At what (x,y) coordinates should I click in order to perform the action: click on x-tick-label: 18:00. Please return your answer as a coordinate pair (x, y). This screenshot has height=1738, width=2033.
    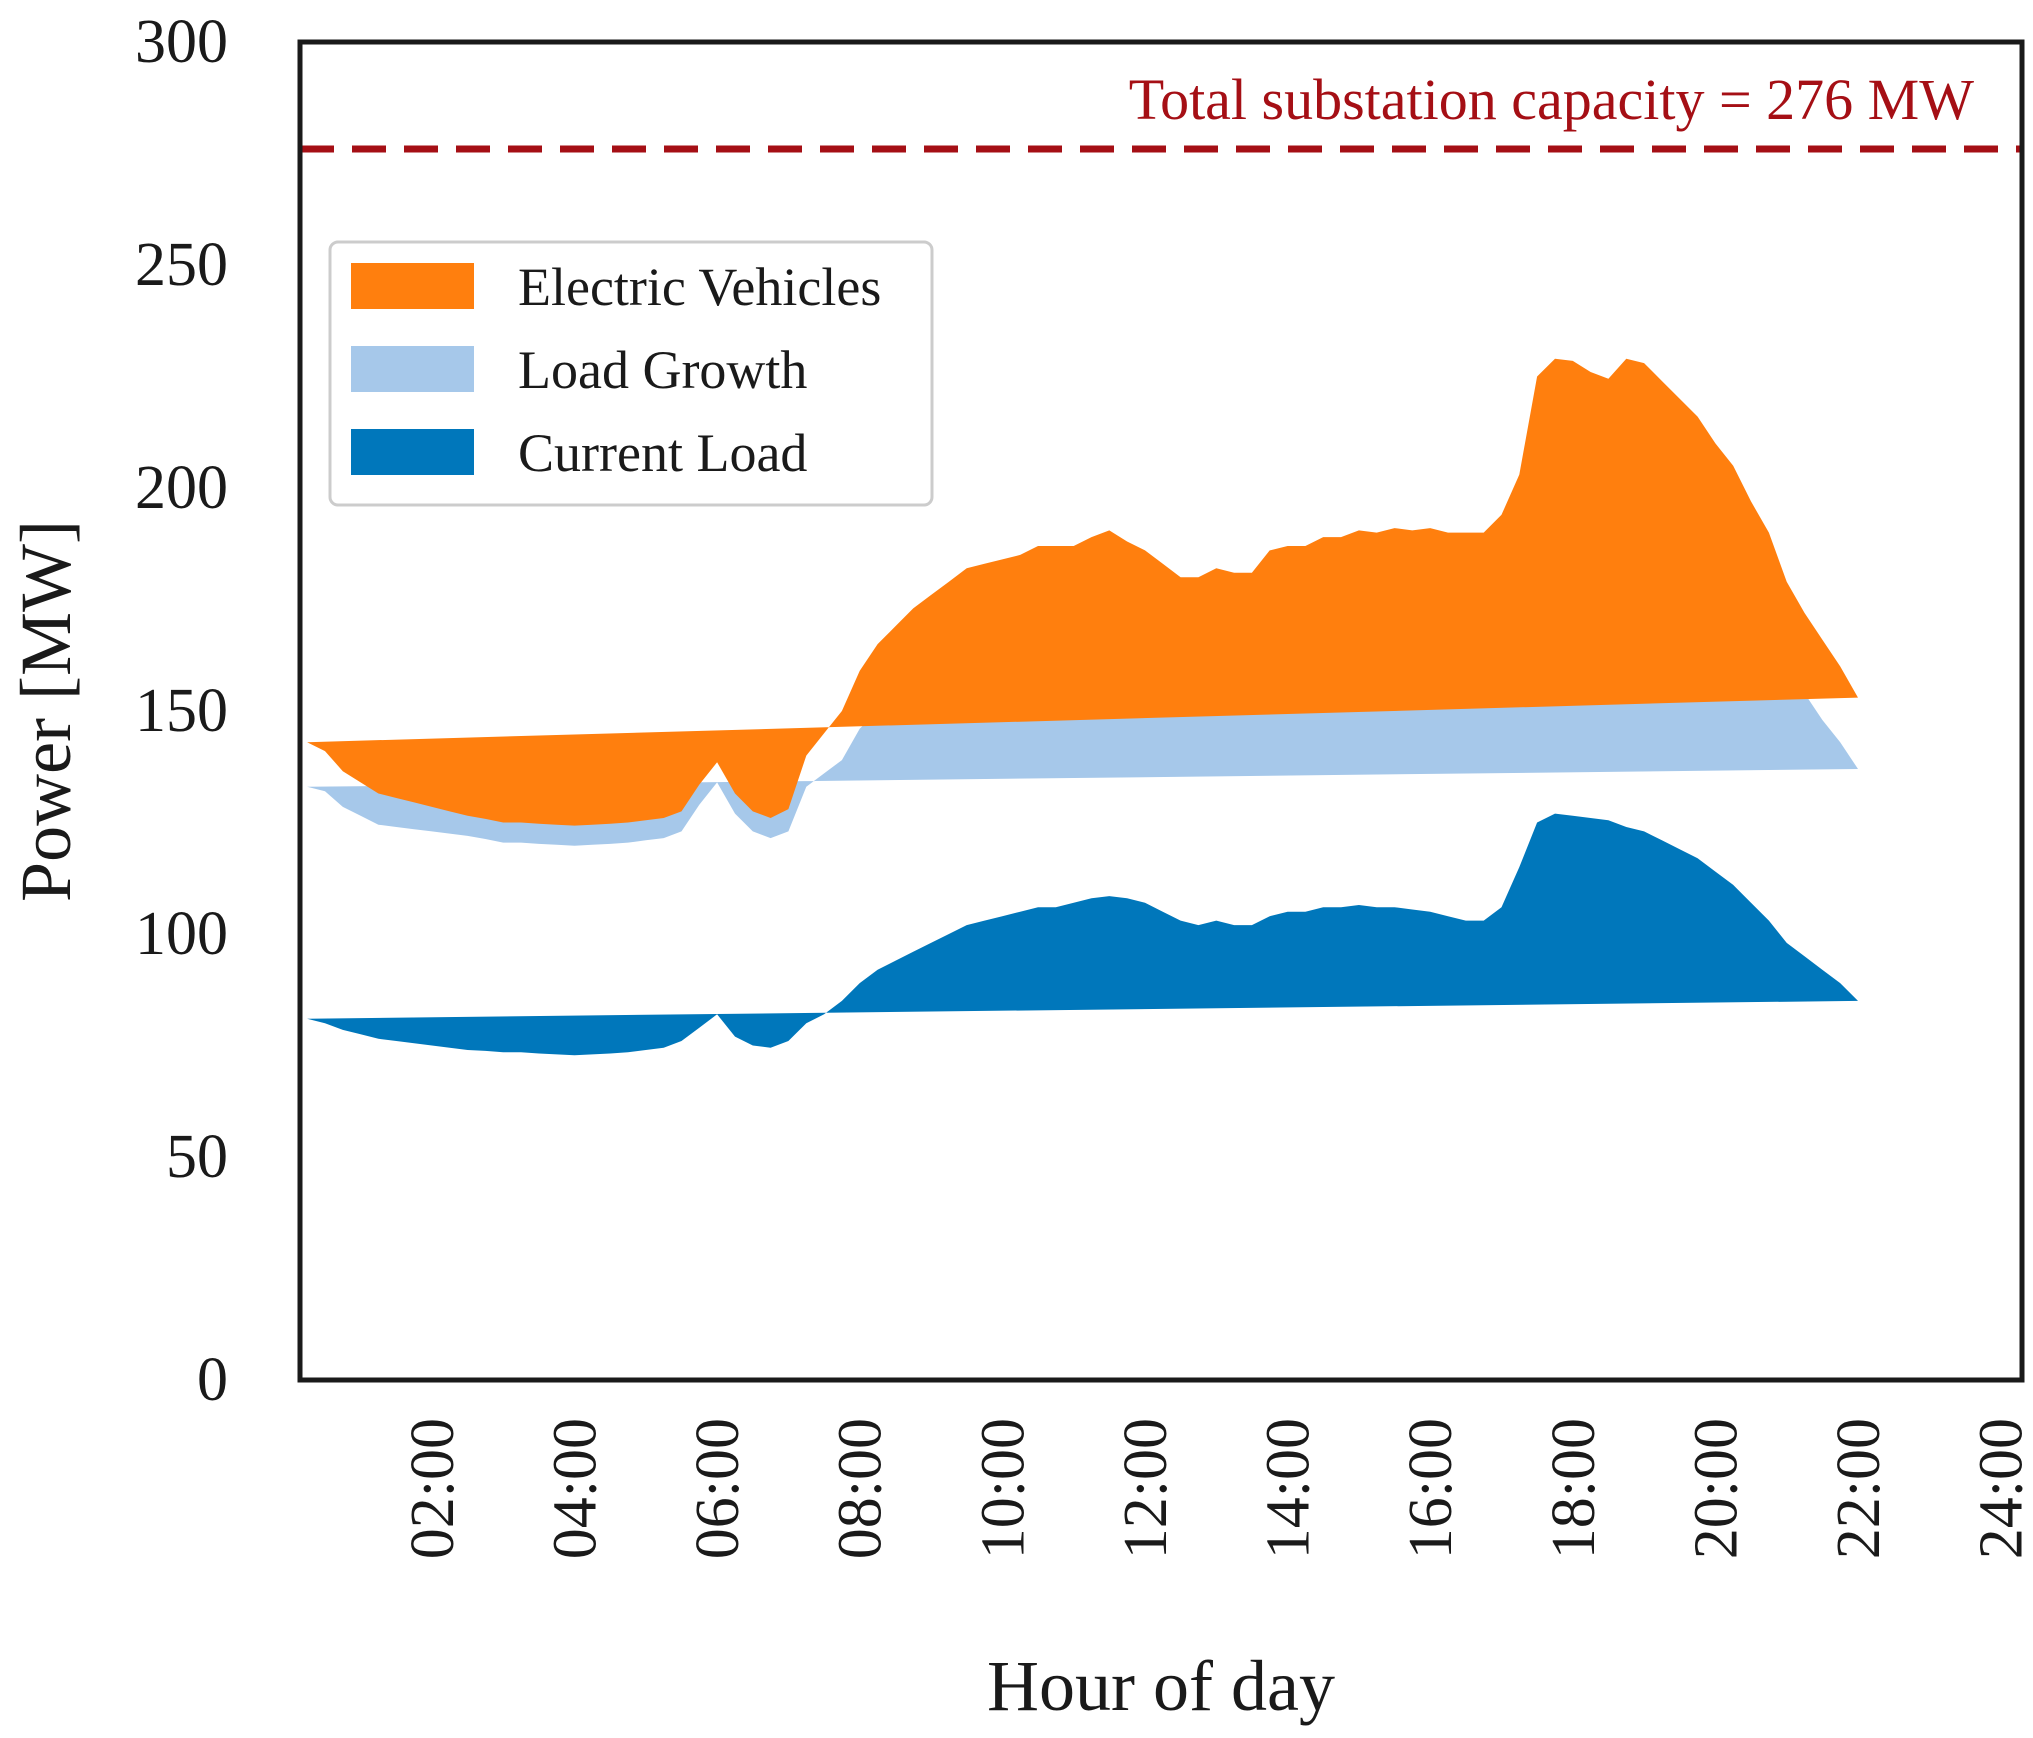
    Looking at the image, I should click on (1574, 1488).